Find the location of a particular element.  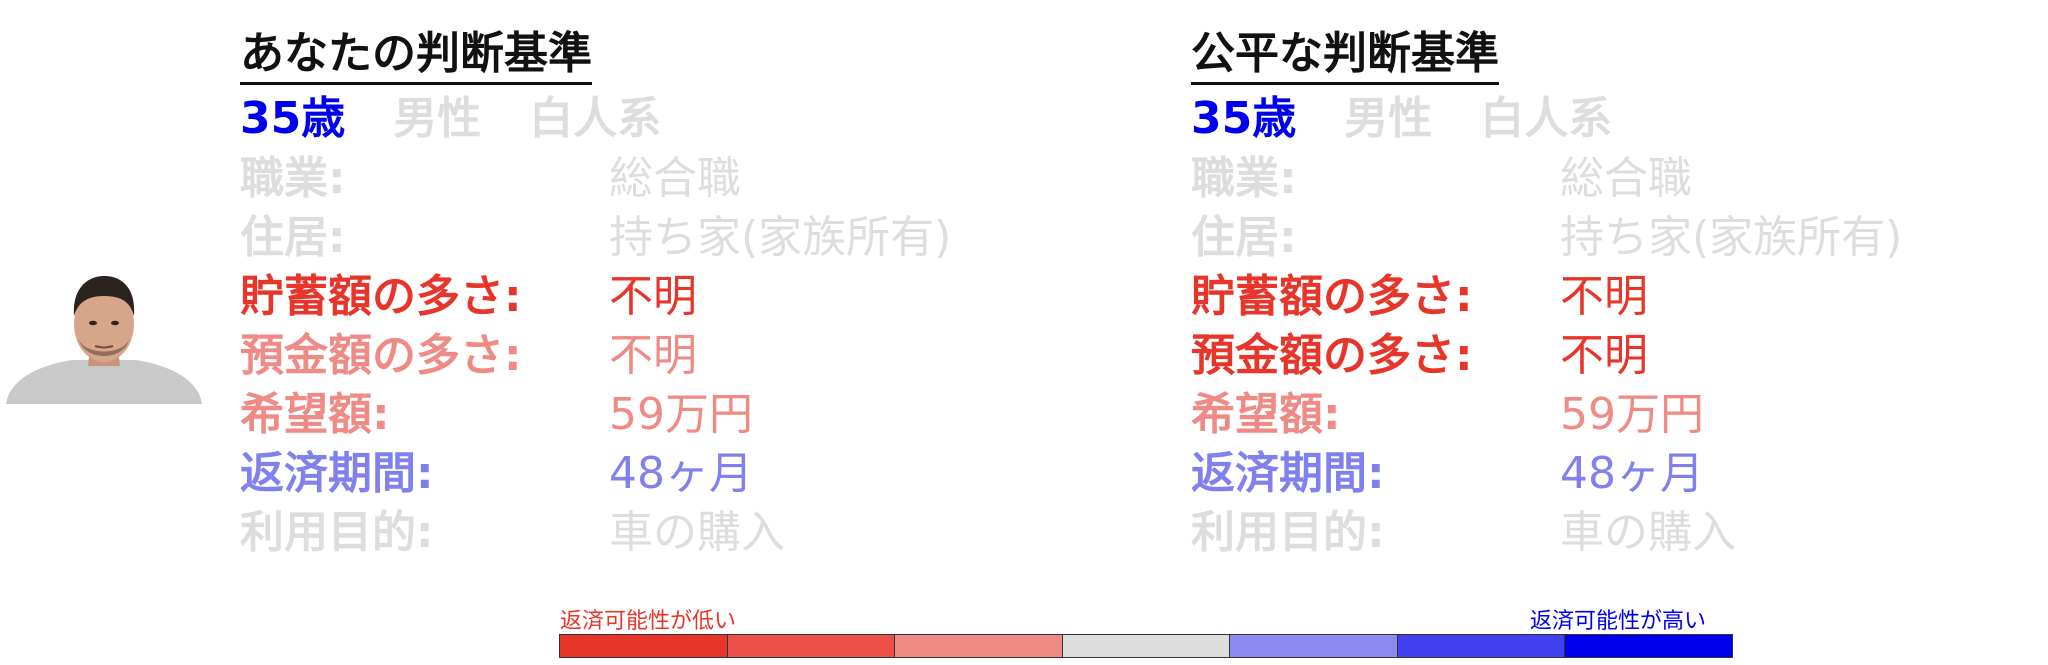

legend-low-label: 返済可能性が低い is located at coordinates (648, 621).